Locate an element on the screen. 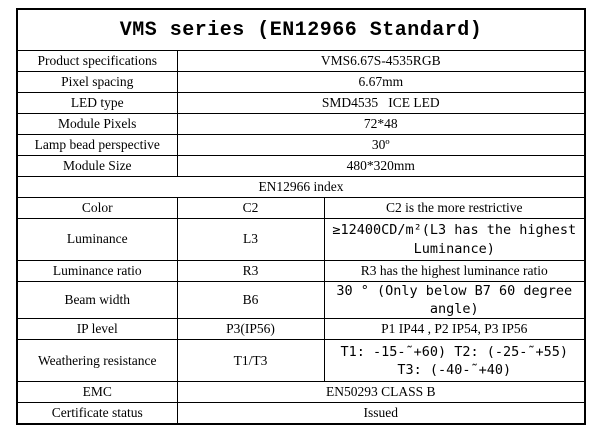  row-label: Weathering resistance is located at coordinates (97, 361).